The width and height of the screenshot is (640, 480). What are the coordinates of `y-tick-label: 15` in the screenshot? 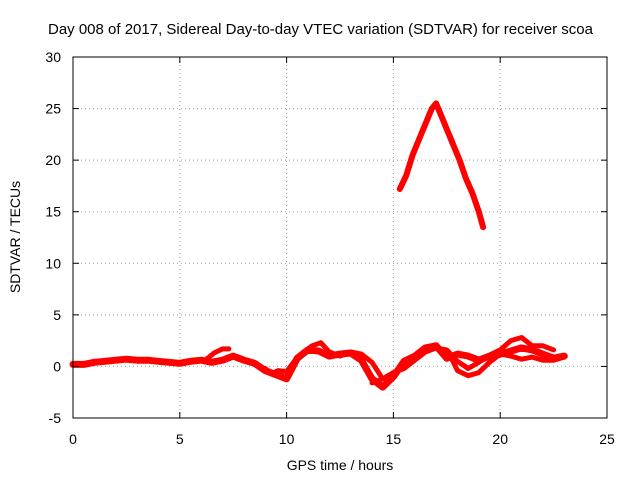 It's located at (53, 212).